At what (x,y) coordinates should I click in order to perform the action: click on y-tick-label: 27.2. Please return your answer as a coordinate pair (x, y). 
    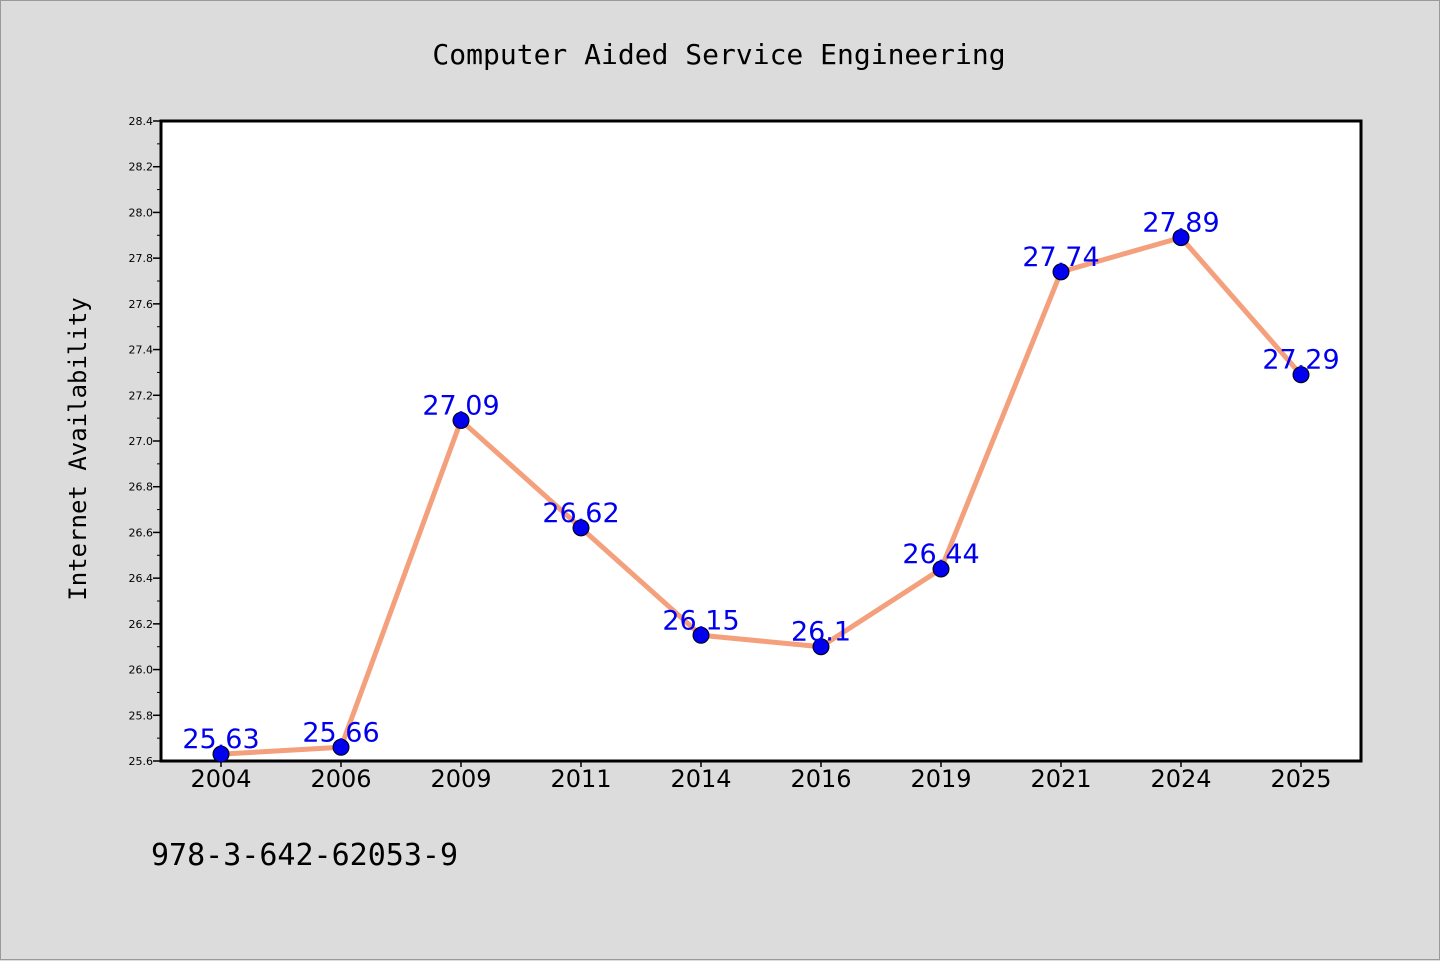
    Looking at the image, I should click on (141, 395).